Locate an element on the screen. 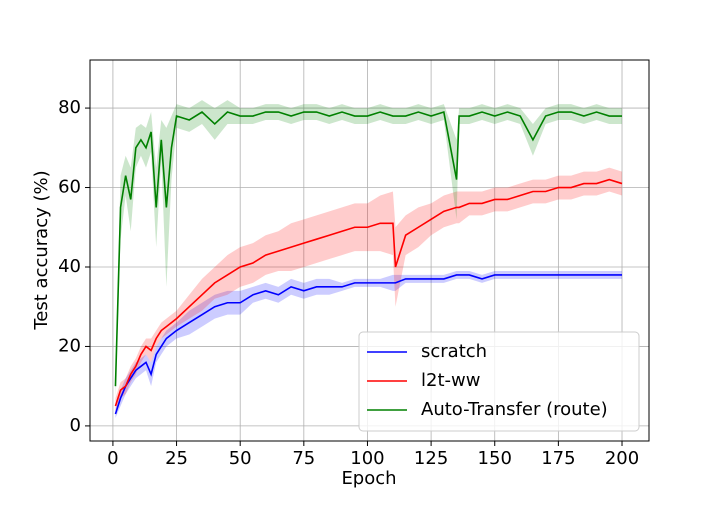  y-axis-label: Test accuracy (%) is located at coordinates (41, 250).